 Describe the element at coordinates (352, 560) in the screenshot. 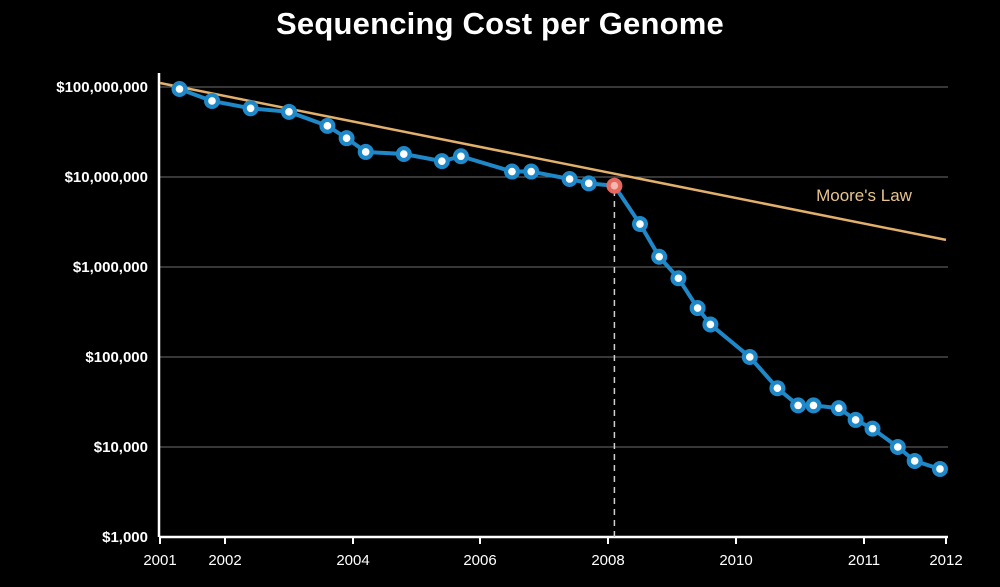

I see `x-tick-label-2: 2004` at that location.